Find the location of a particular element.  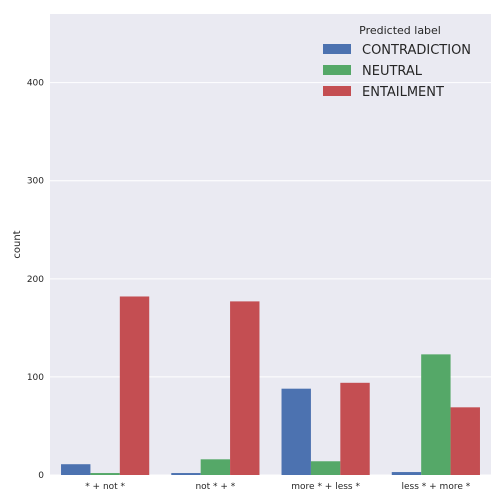

y-tick-label: 0 is located at coordinates (41, 476).